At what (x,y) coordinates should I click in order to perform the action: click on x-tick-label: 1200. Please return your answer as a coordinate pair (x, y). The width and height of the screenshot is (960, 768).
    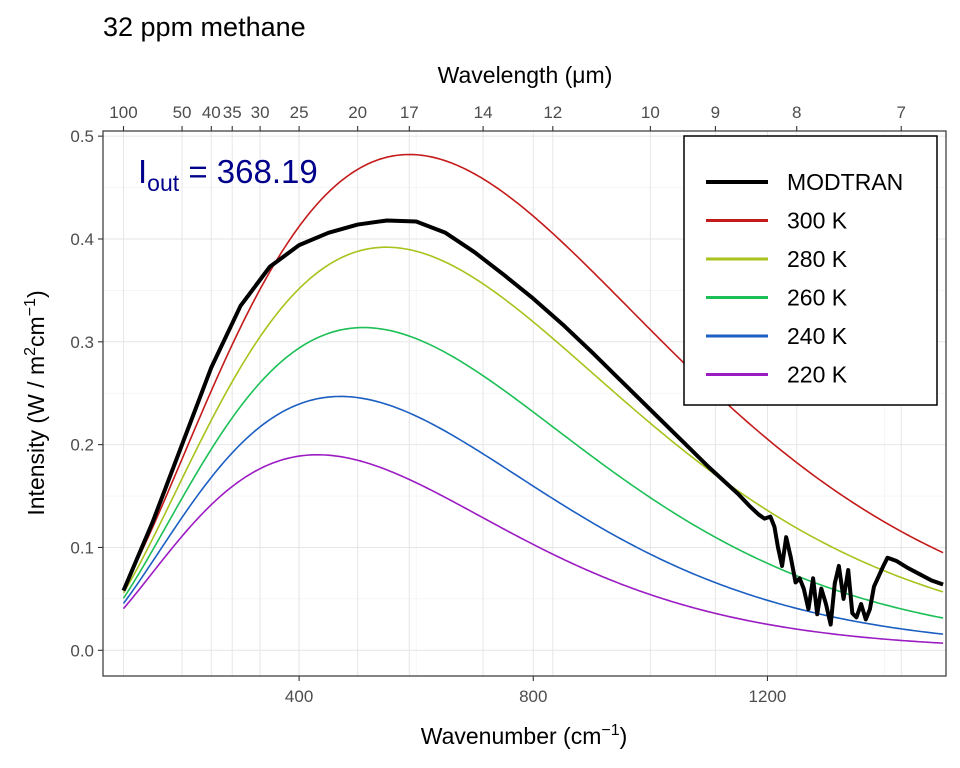
    Looking at the image, I should click on (768, 696).